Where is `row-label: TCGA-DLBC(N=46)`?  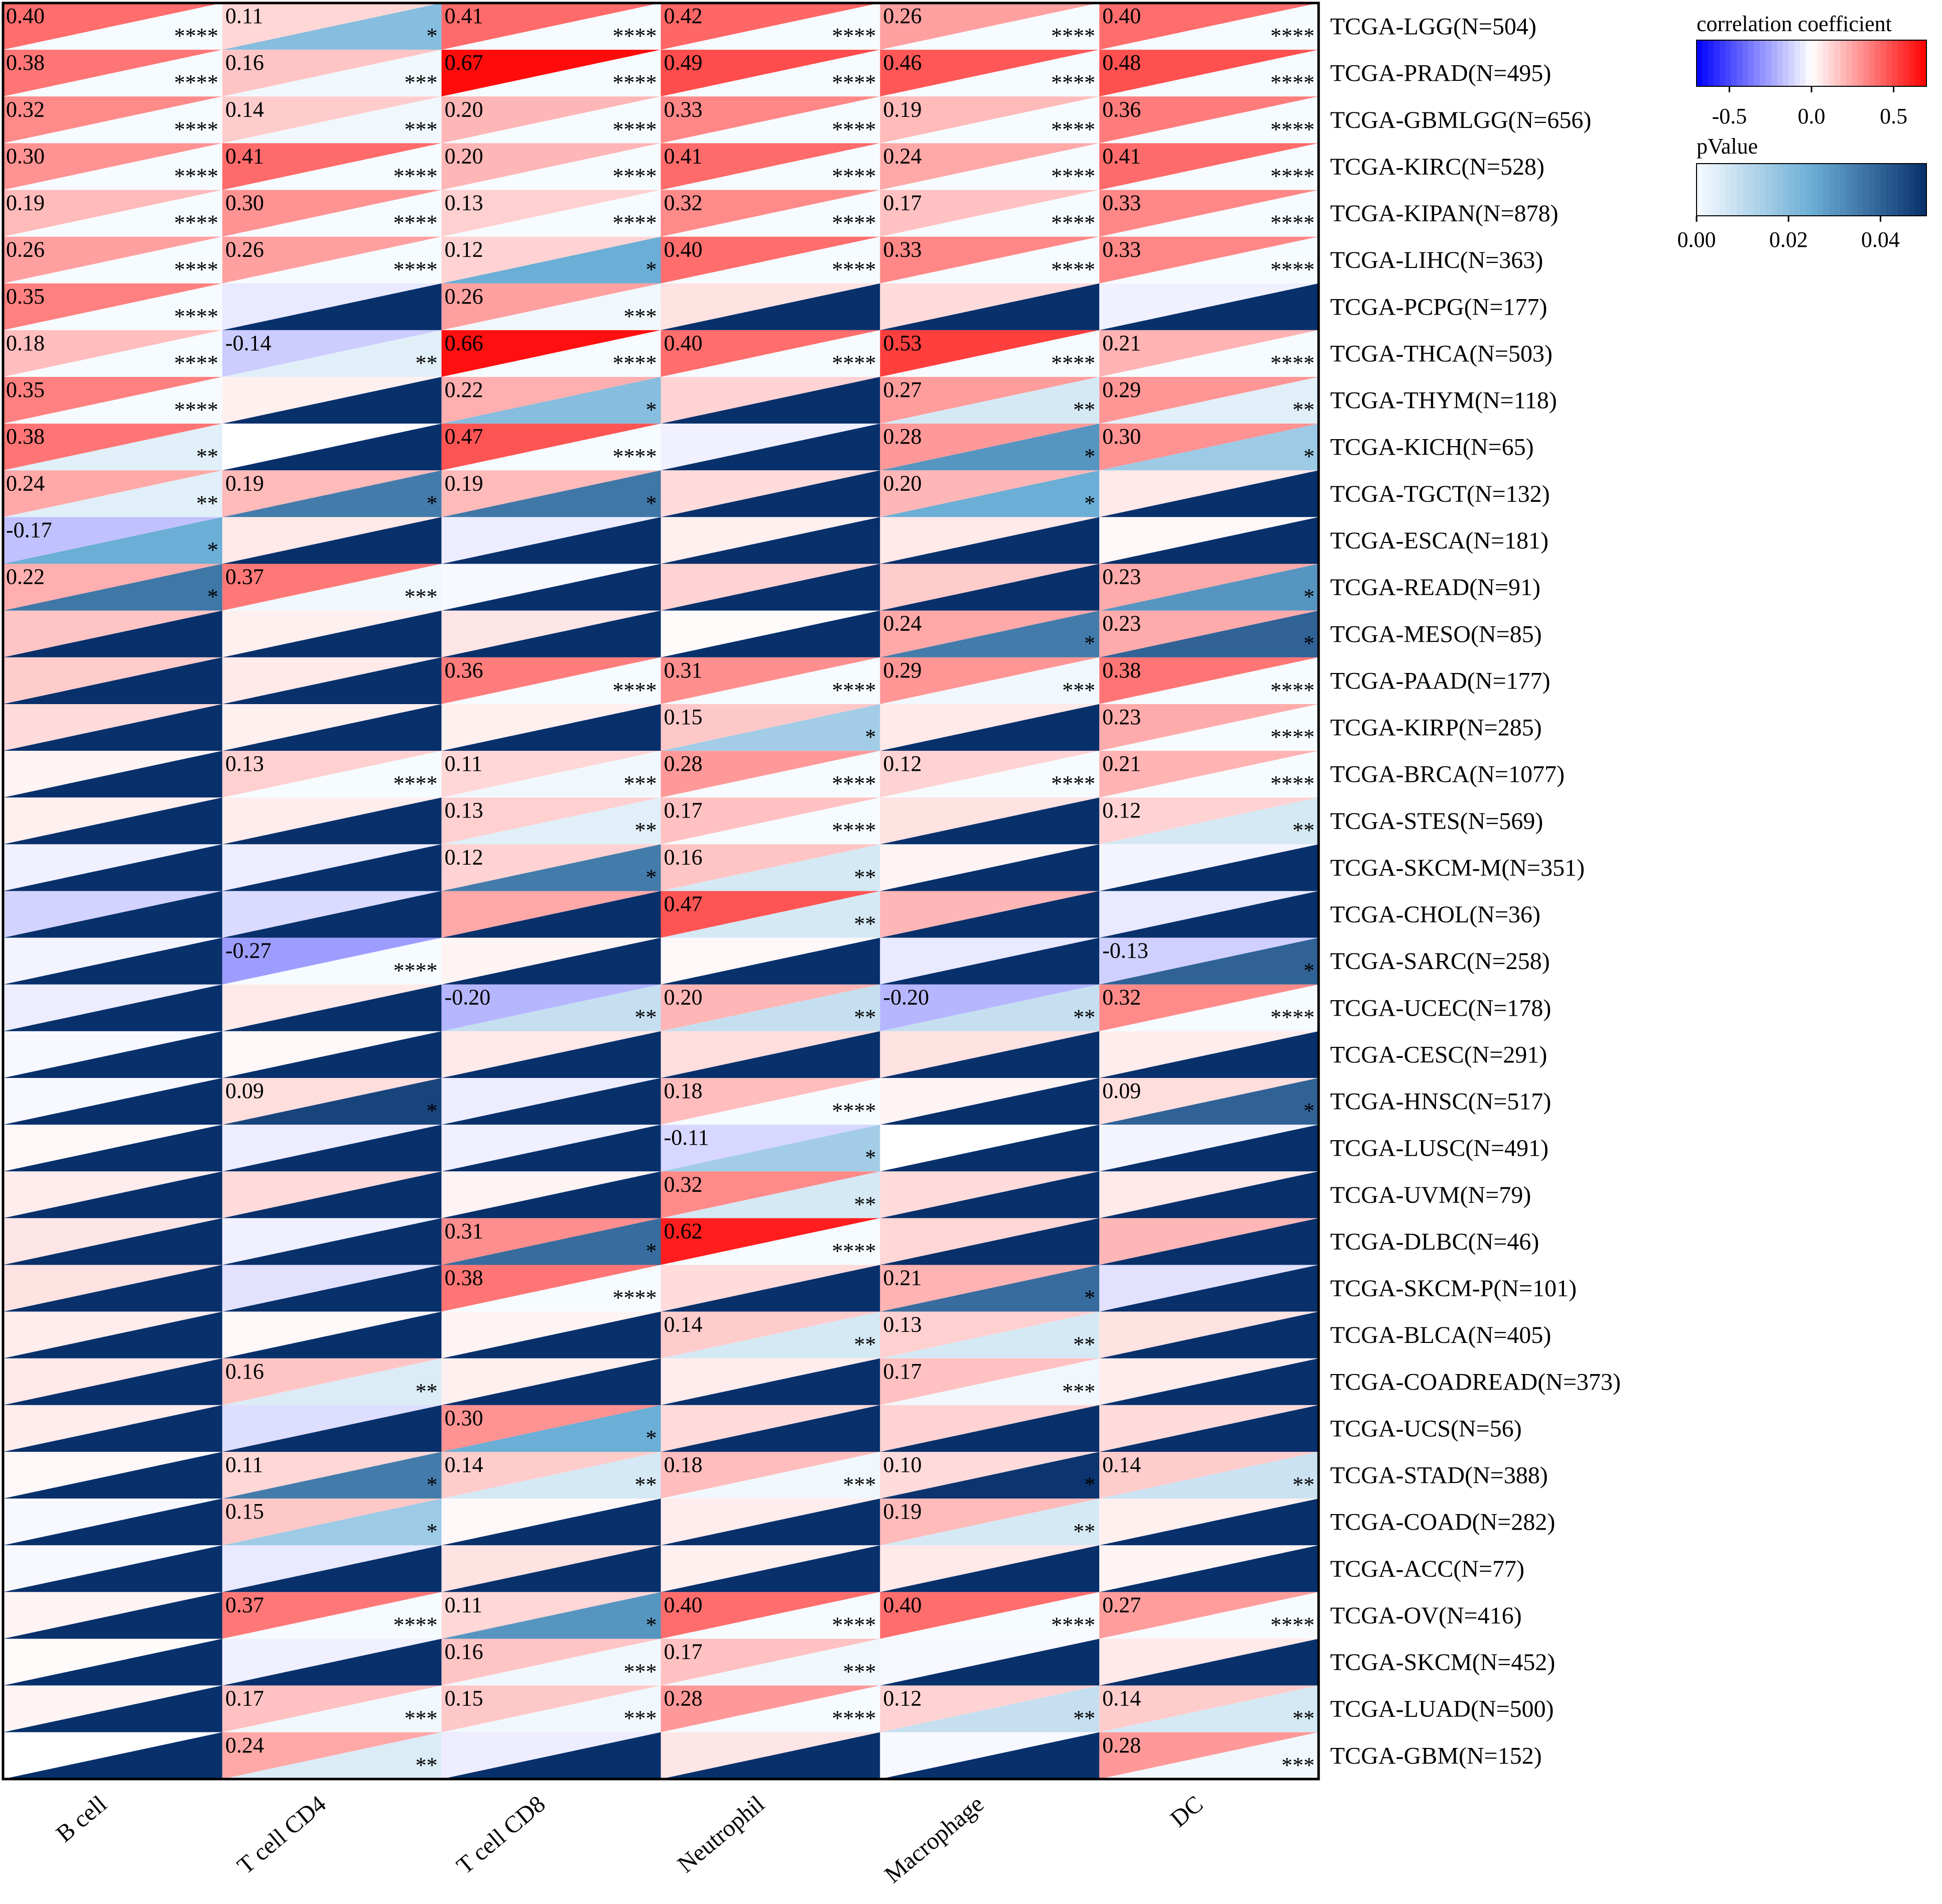 row-label: TCGA-DLBC(N=46) is located at coordinates (1434, 1242).